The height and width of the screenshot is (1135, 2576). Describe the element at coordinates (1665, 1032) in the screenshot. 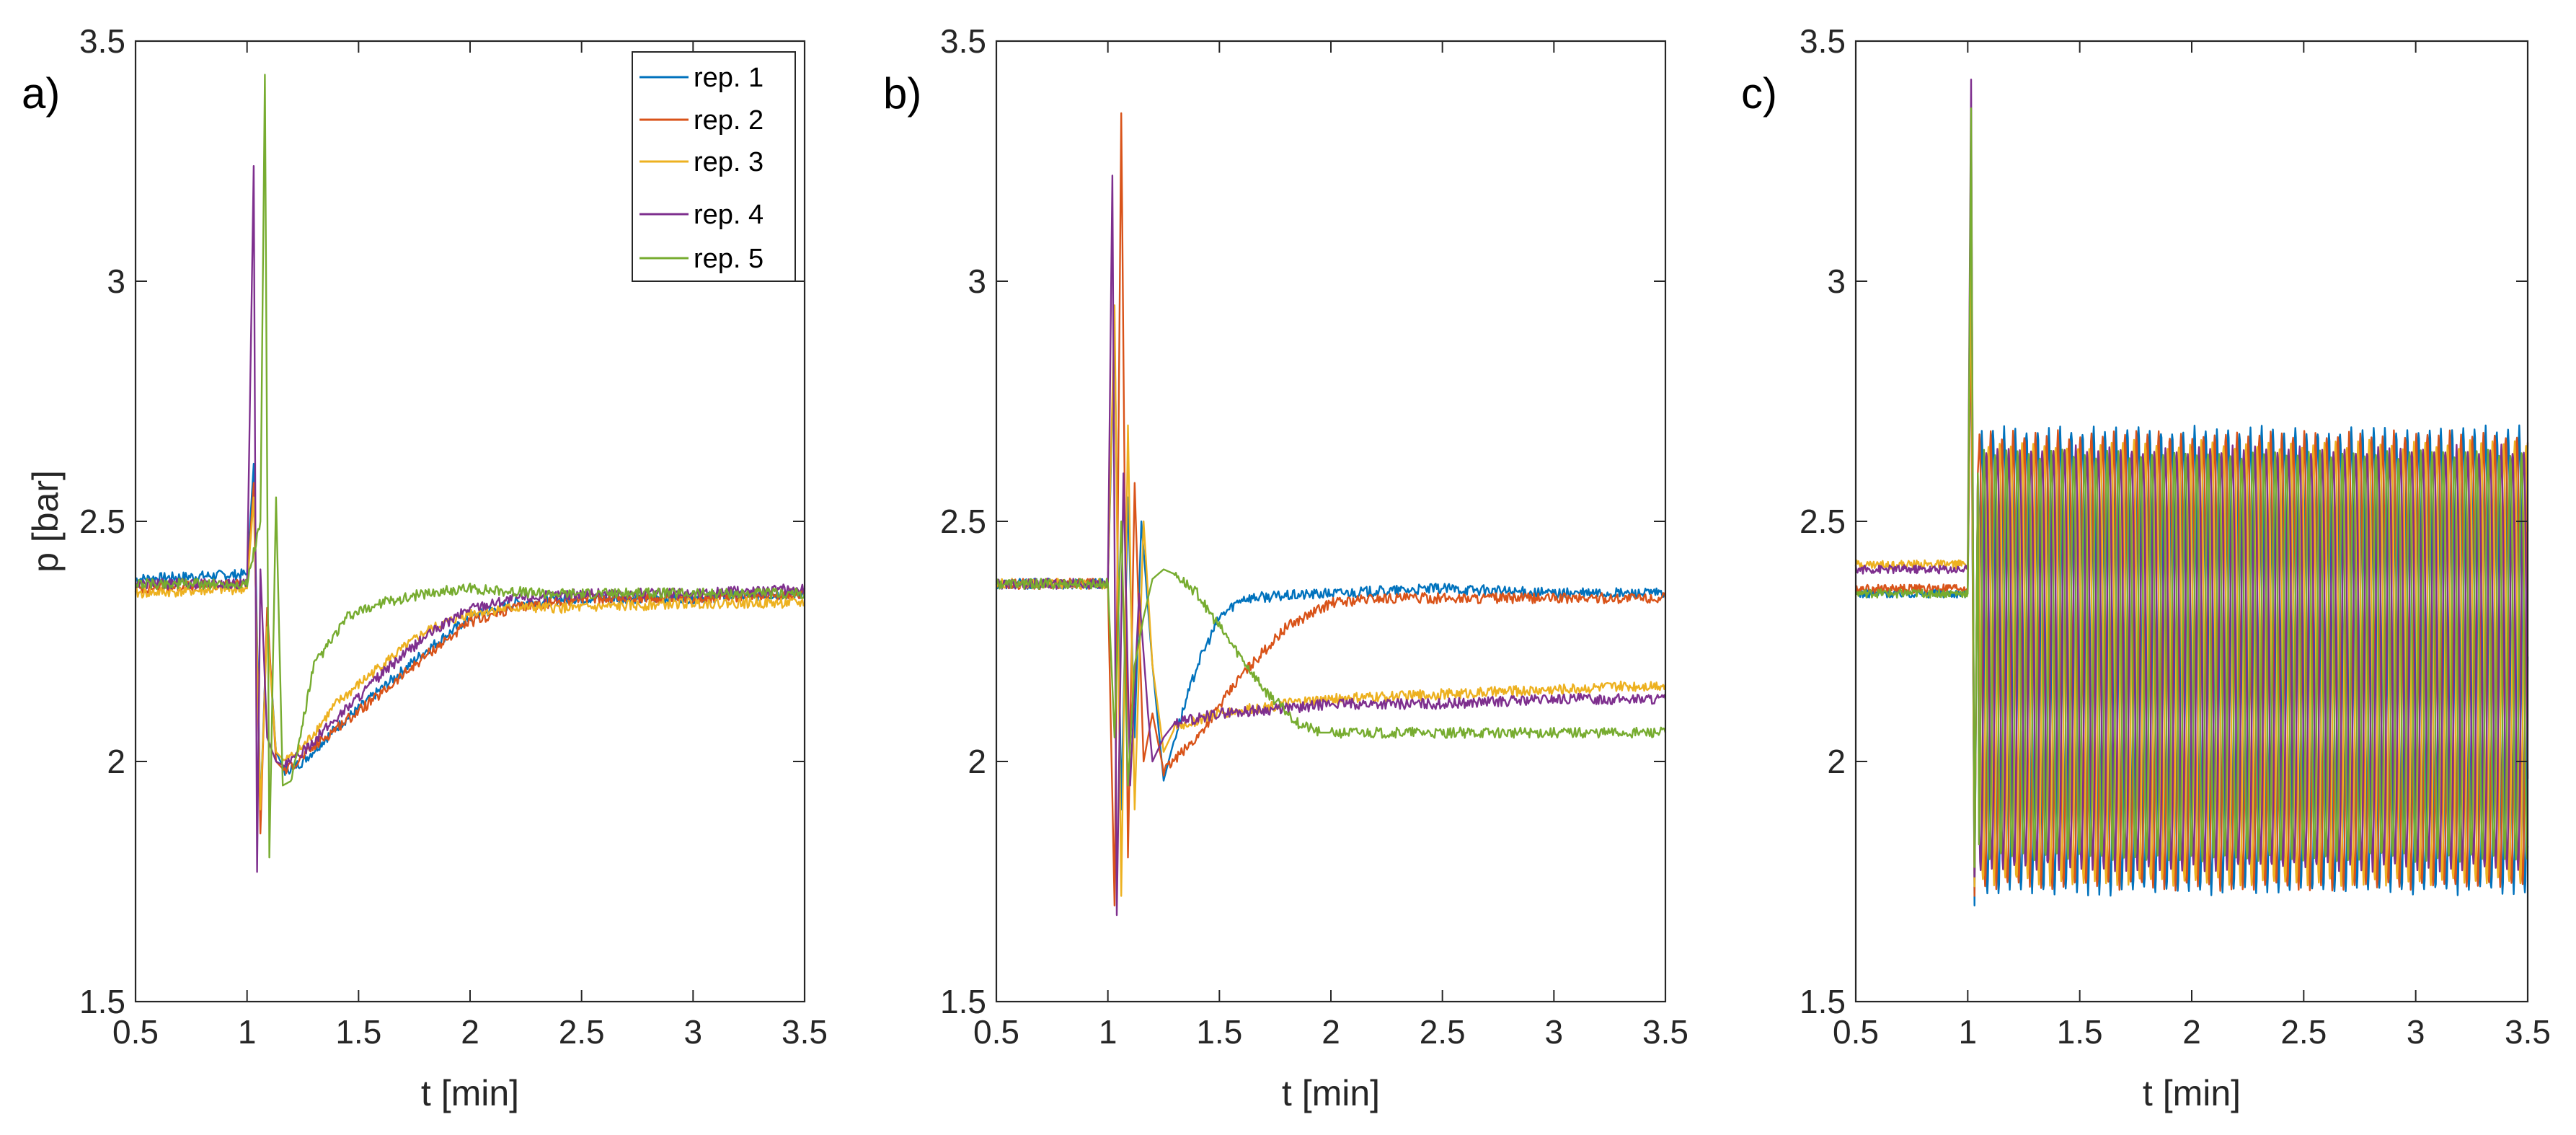

I see `panel-b-xtick-label: 3.5` at that location.